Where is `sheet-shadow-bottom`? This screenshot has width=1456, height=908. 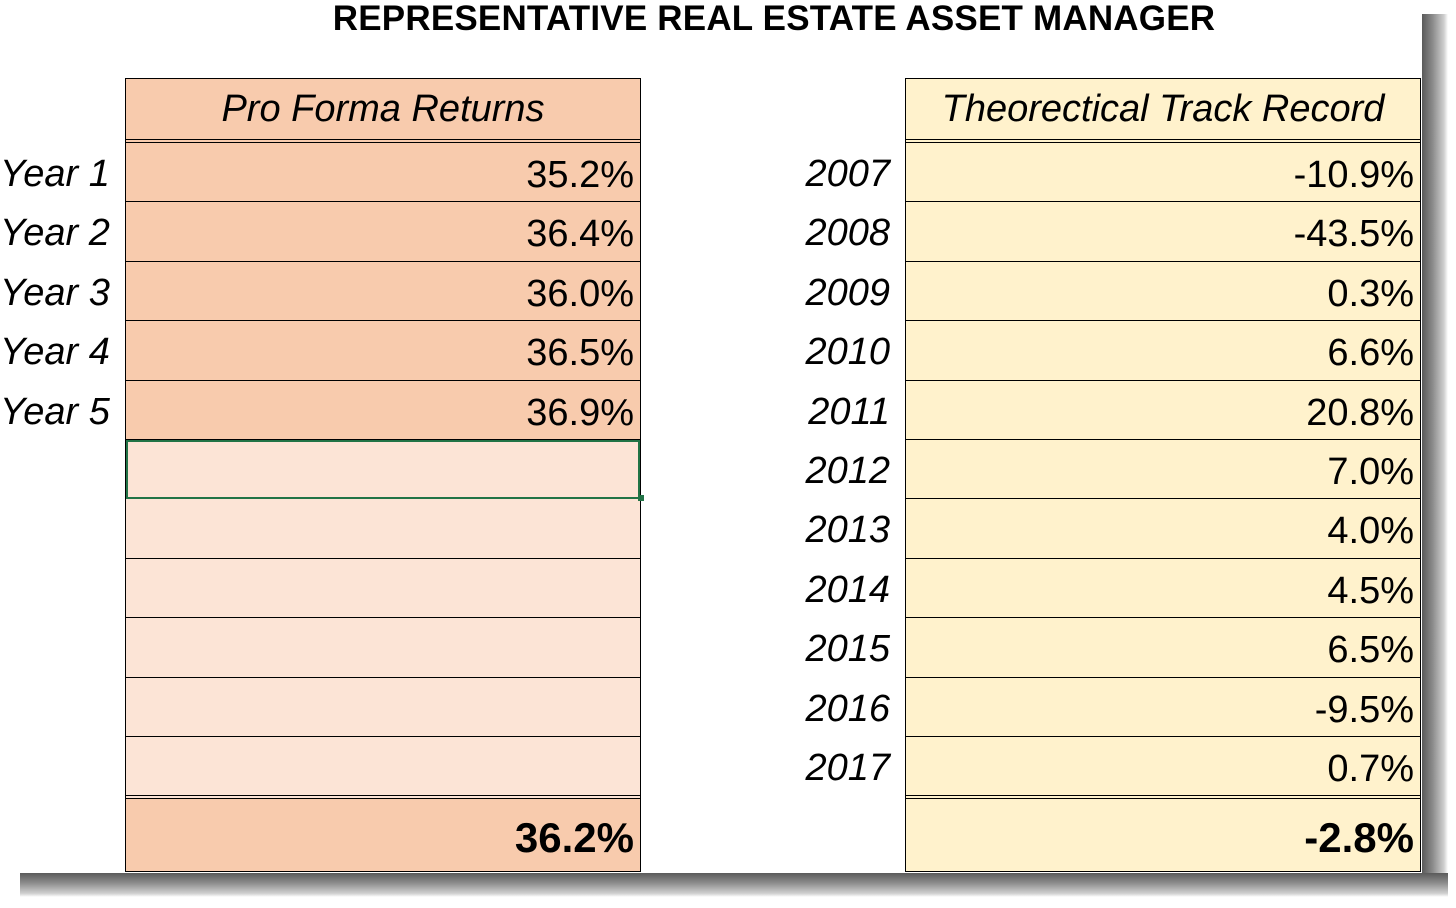 sheet-shadow-bottom is located at coordinates (734, 885).